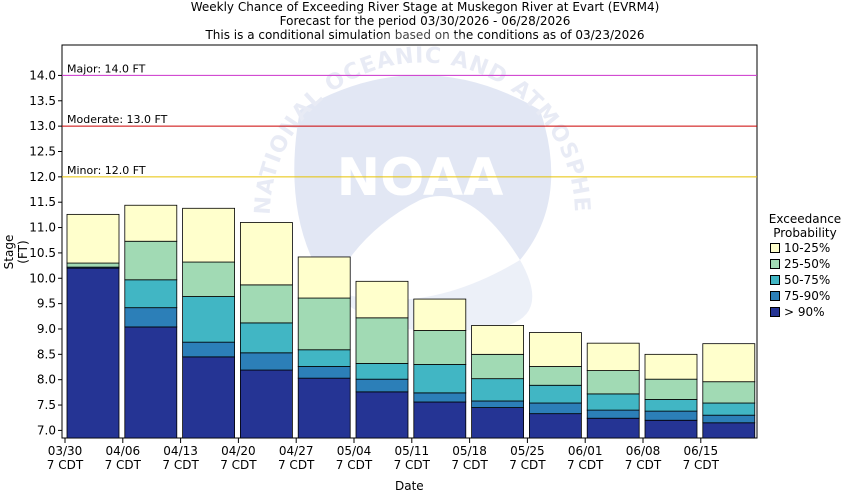 This screenshot has width=850, height=500. What do you see at coordinates (420, 178) in the screenshot?
I see `noaa-logo-text: NOAA` at bounding box center [420, 178].